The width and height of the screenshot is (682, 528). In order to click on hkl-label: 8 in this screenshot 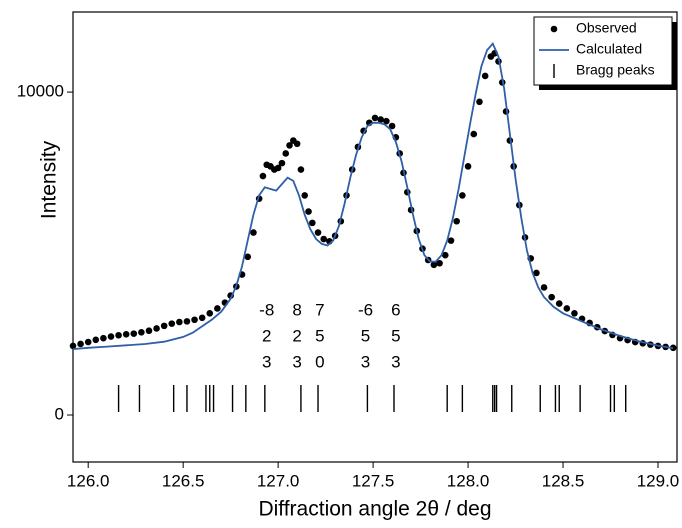, I will do `click(296, 309)`.